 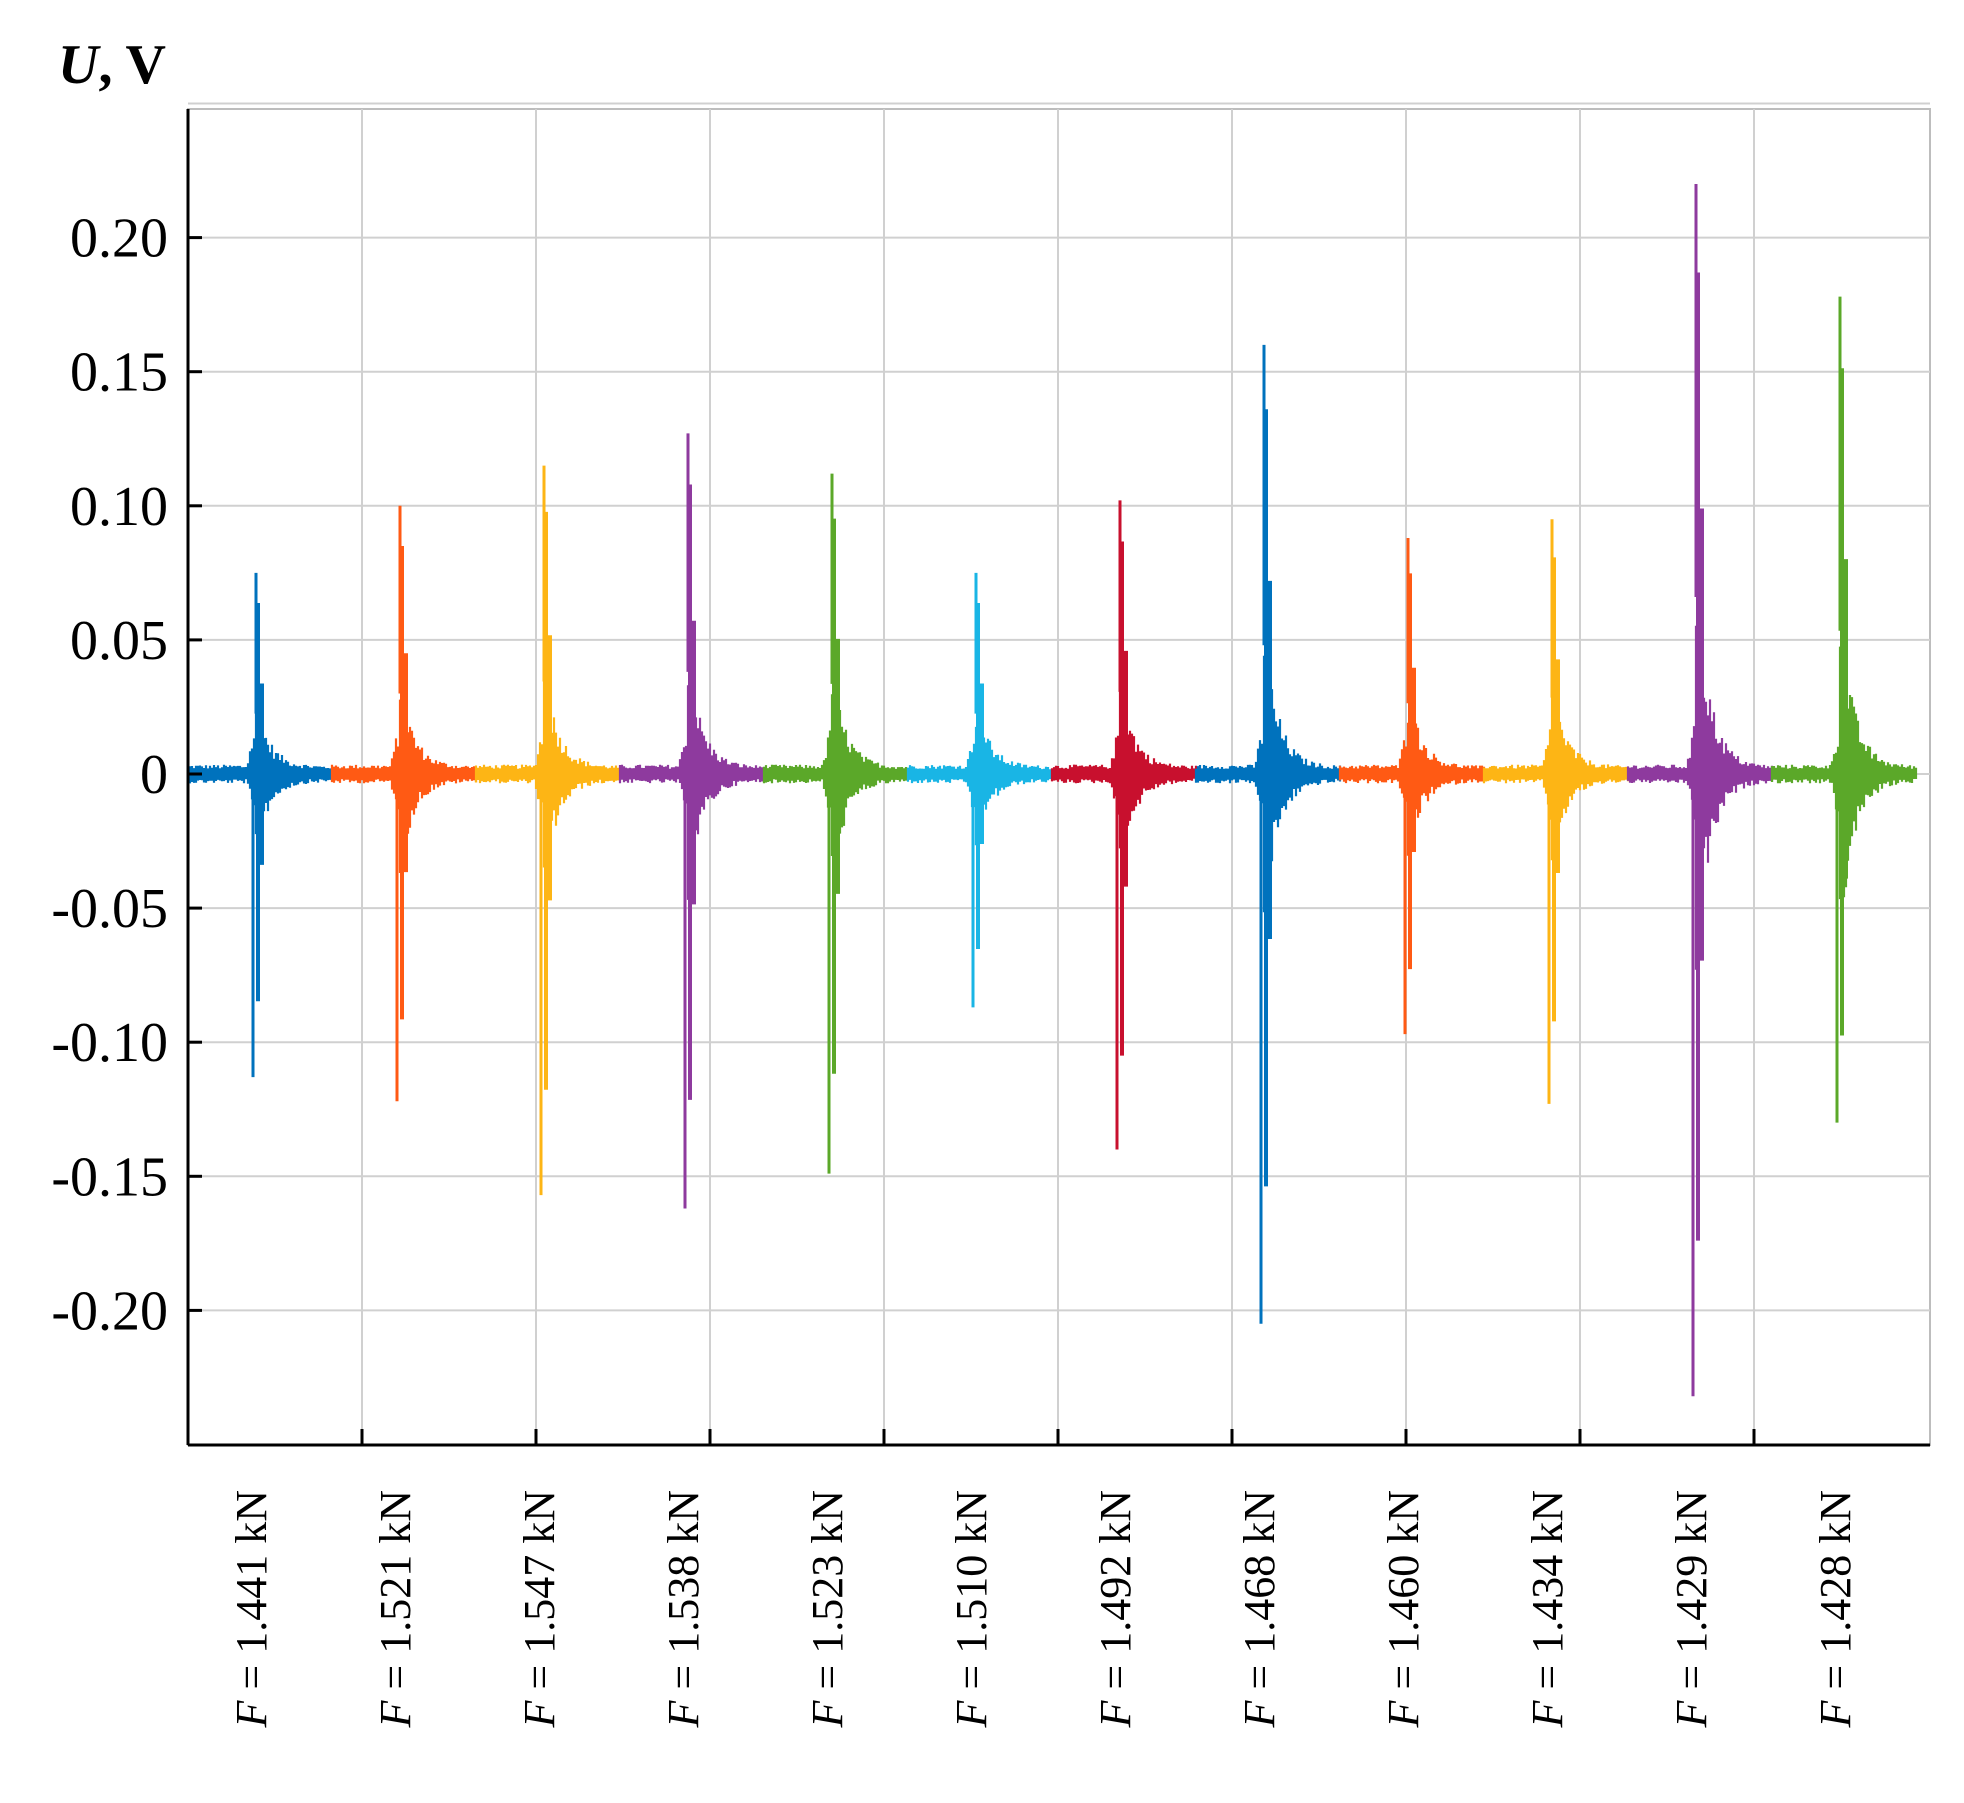 What do you see at coordinates (971, 1609) in the screenshot?
I see `x-tick-label: F = 1.510 kN` at bounding box center [971, 1609].